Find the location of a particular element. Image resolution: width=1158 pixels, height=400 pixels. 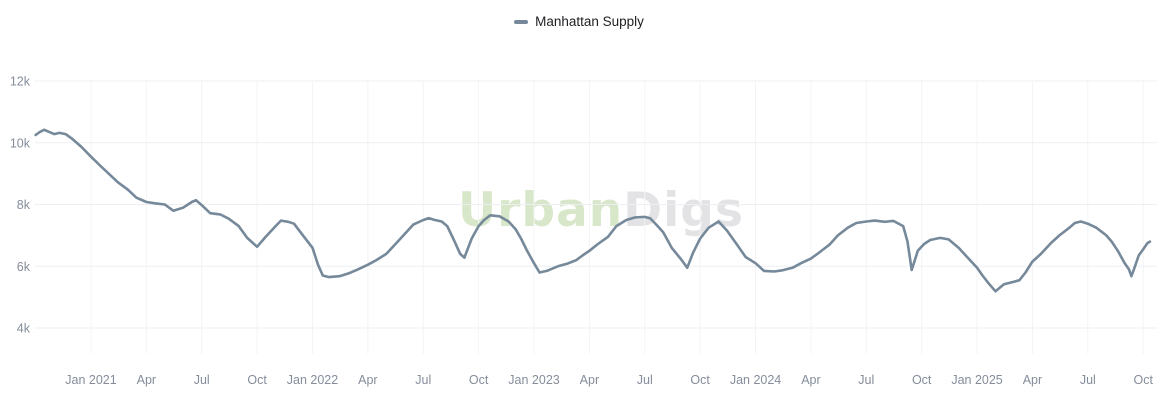

x-axis-tick-label: Jan 2025 is located at coordinates (976, 380).